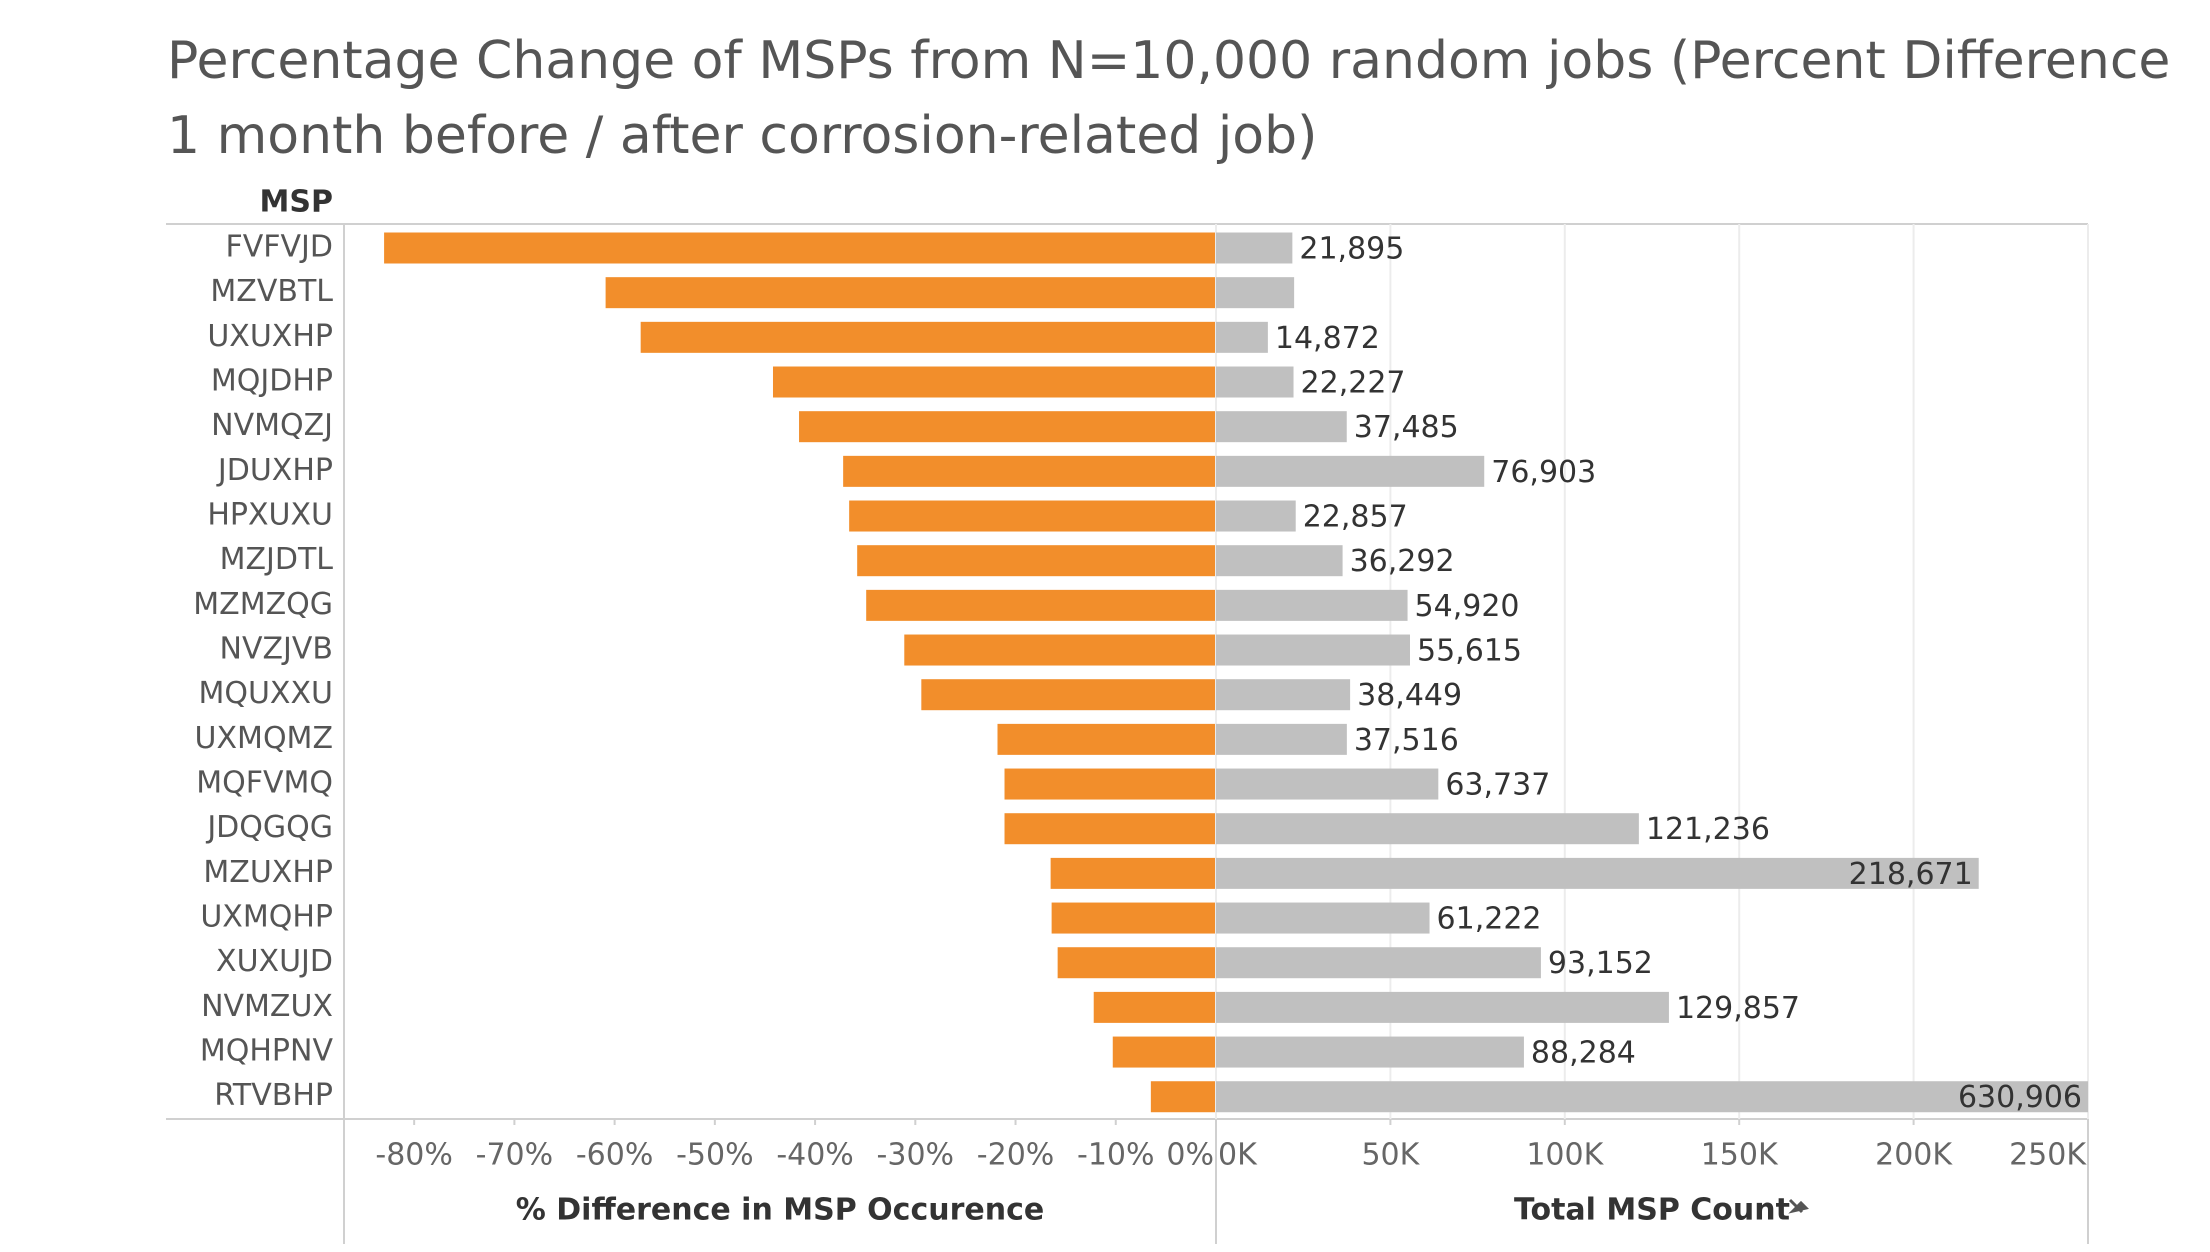  Describe the element at coordinates (296, 202) in the screenshot. I see `y-axis-title: MSP` at that location.